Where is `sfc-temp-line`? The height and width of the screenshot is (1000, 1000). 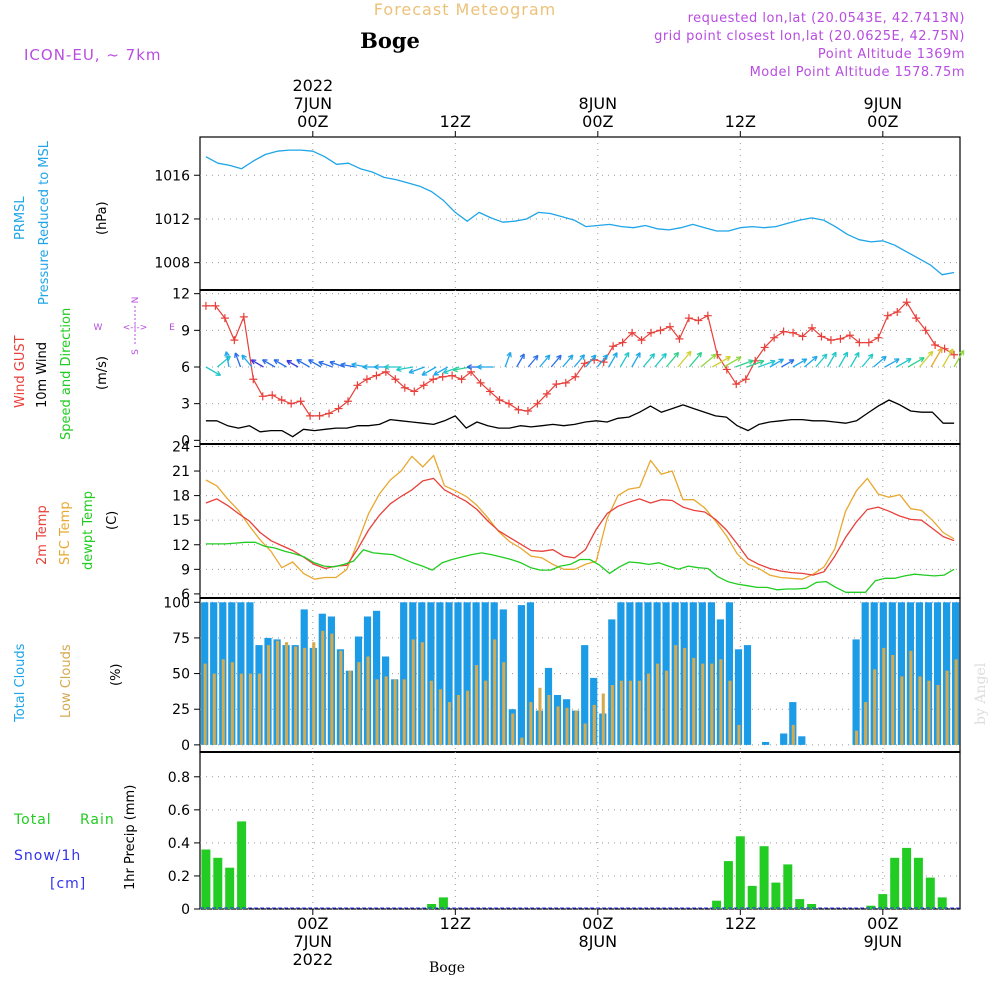
sfc-temp-line is located at coordinates (580, 517).